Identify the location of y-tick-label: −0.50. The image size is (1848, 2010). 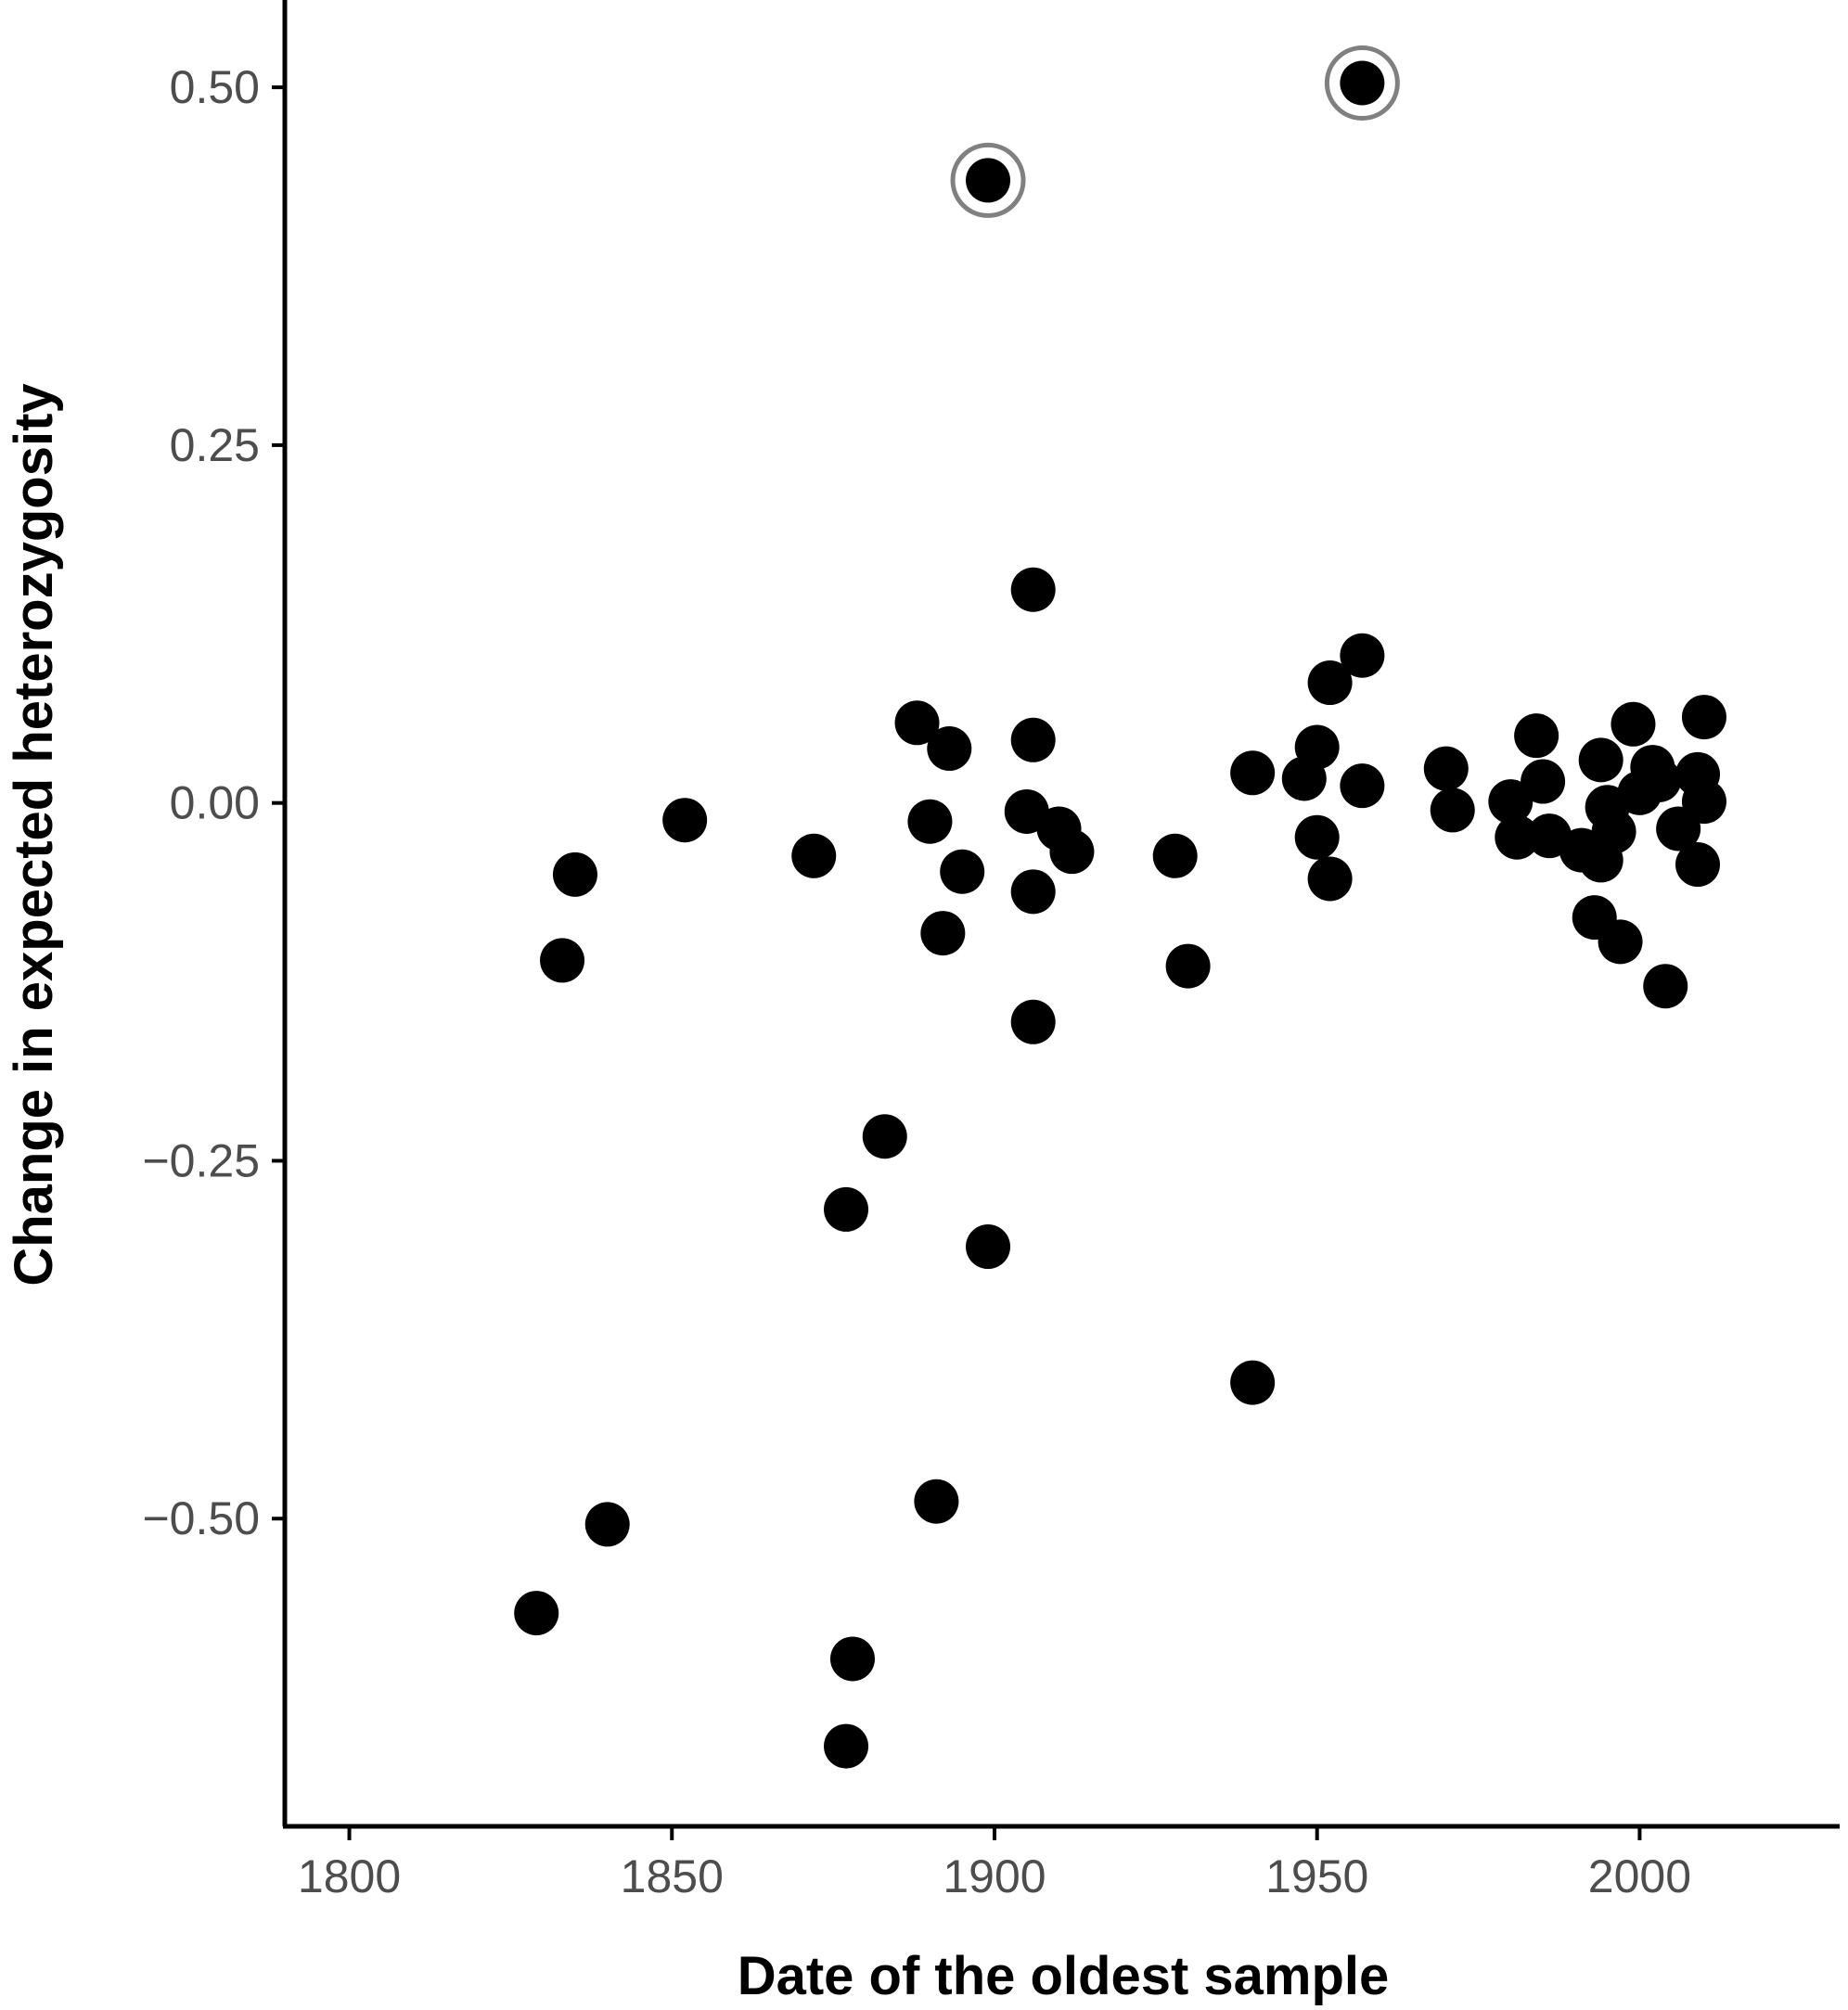
(201, 1518).